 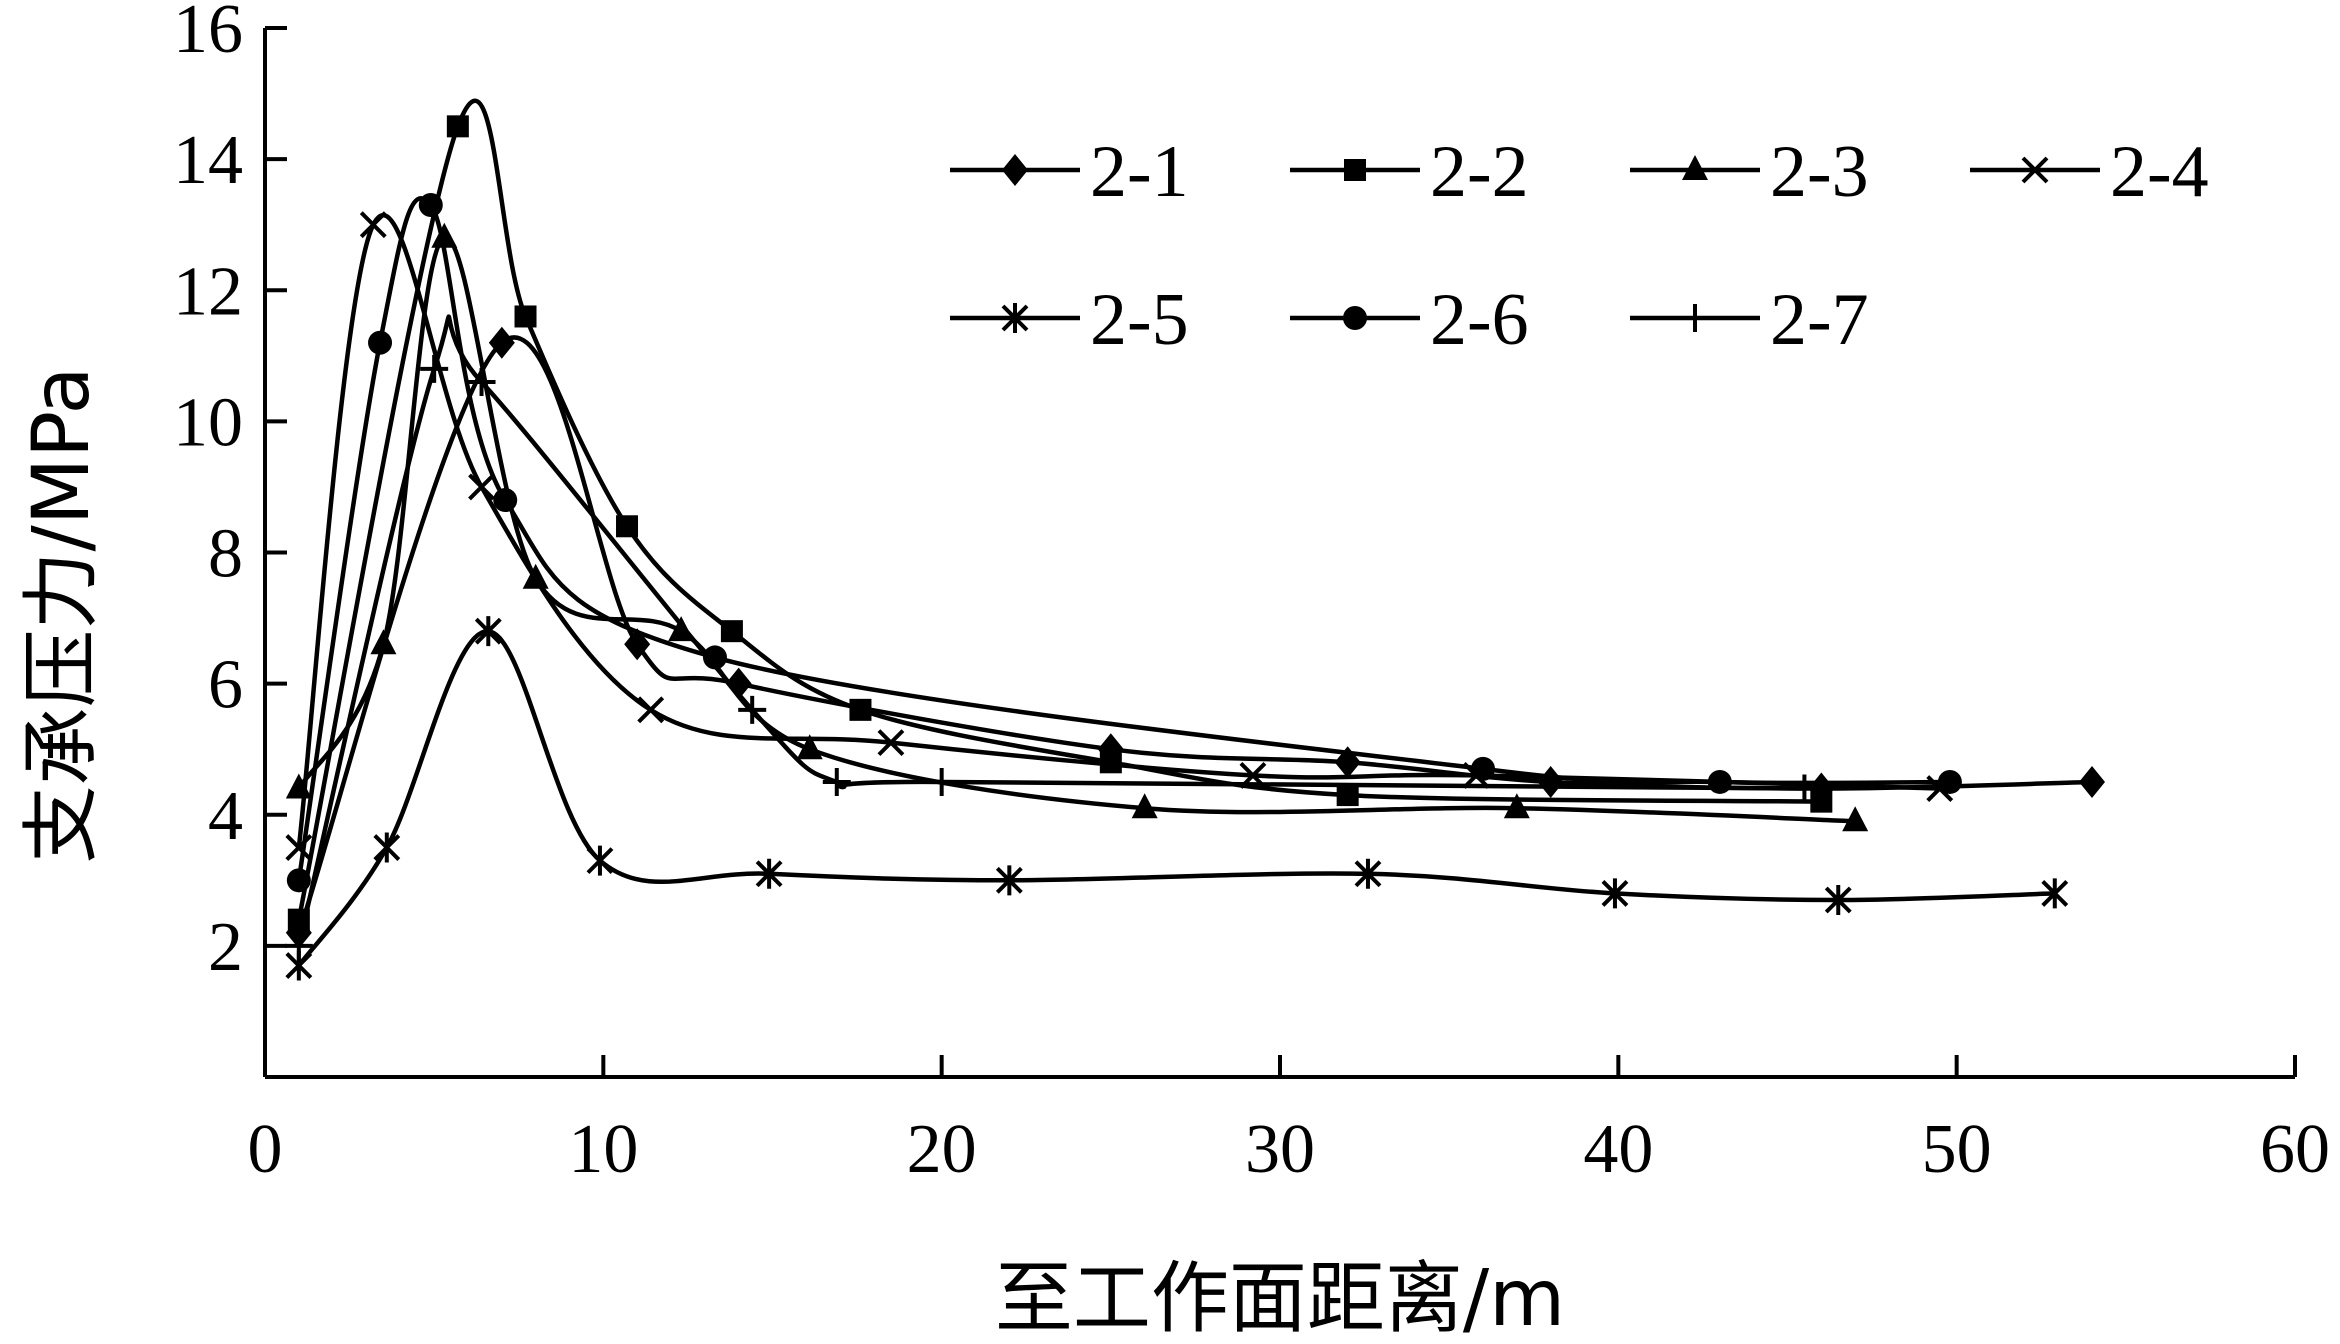 I want to click on x-tick-label: 0, so click(x=265, y=1149).